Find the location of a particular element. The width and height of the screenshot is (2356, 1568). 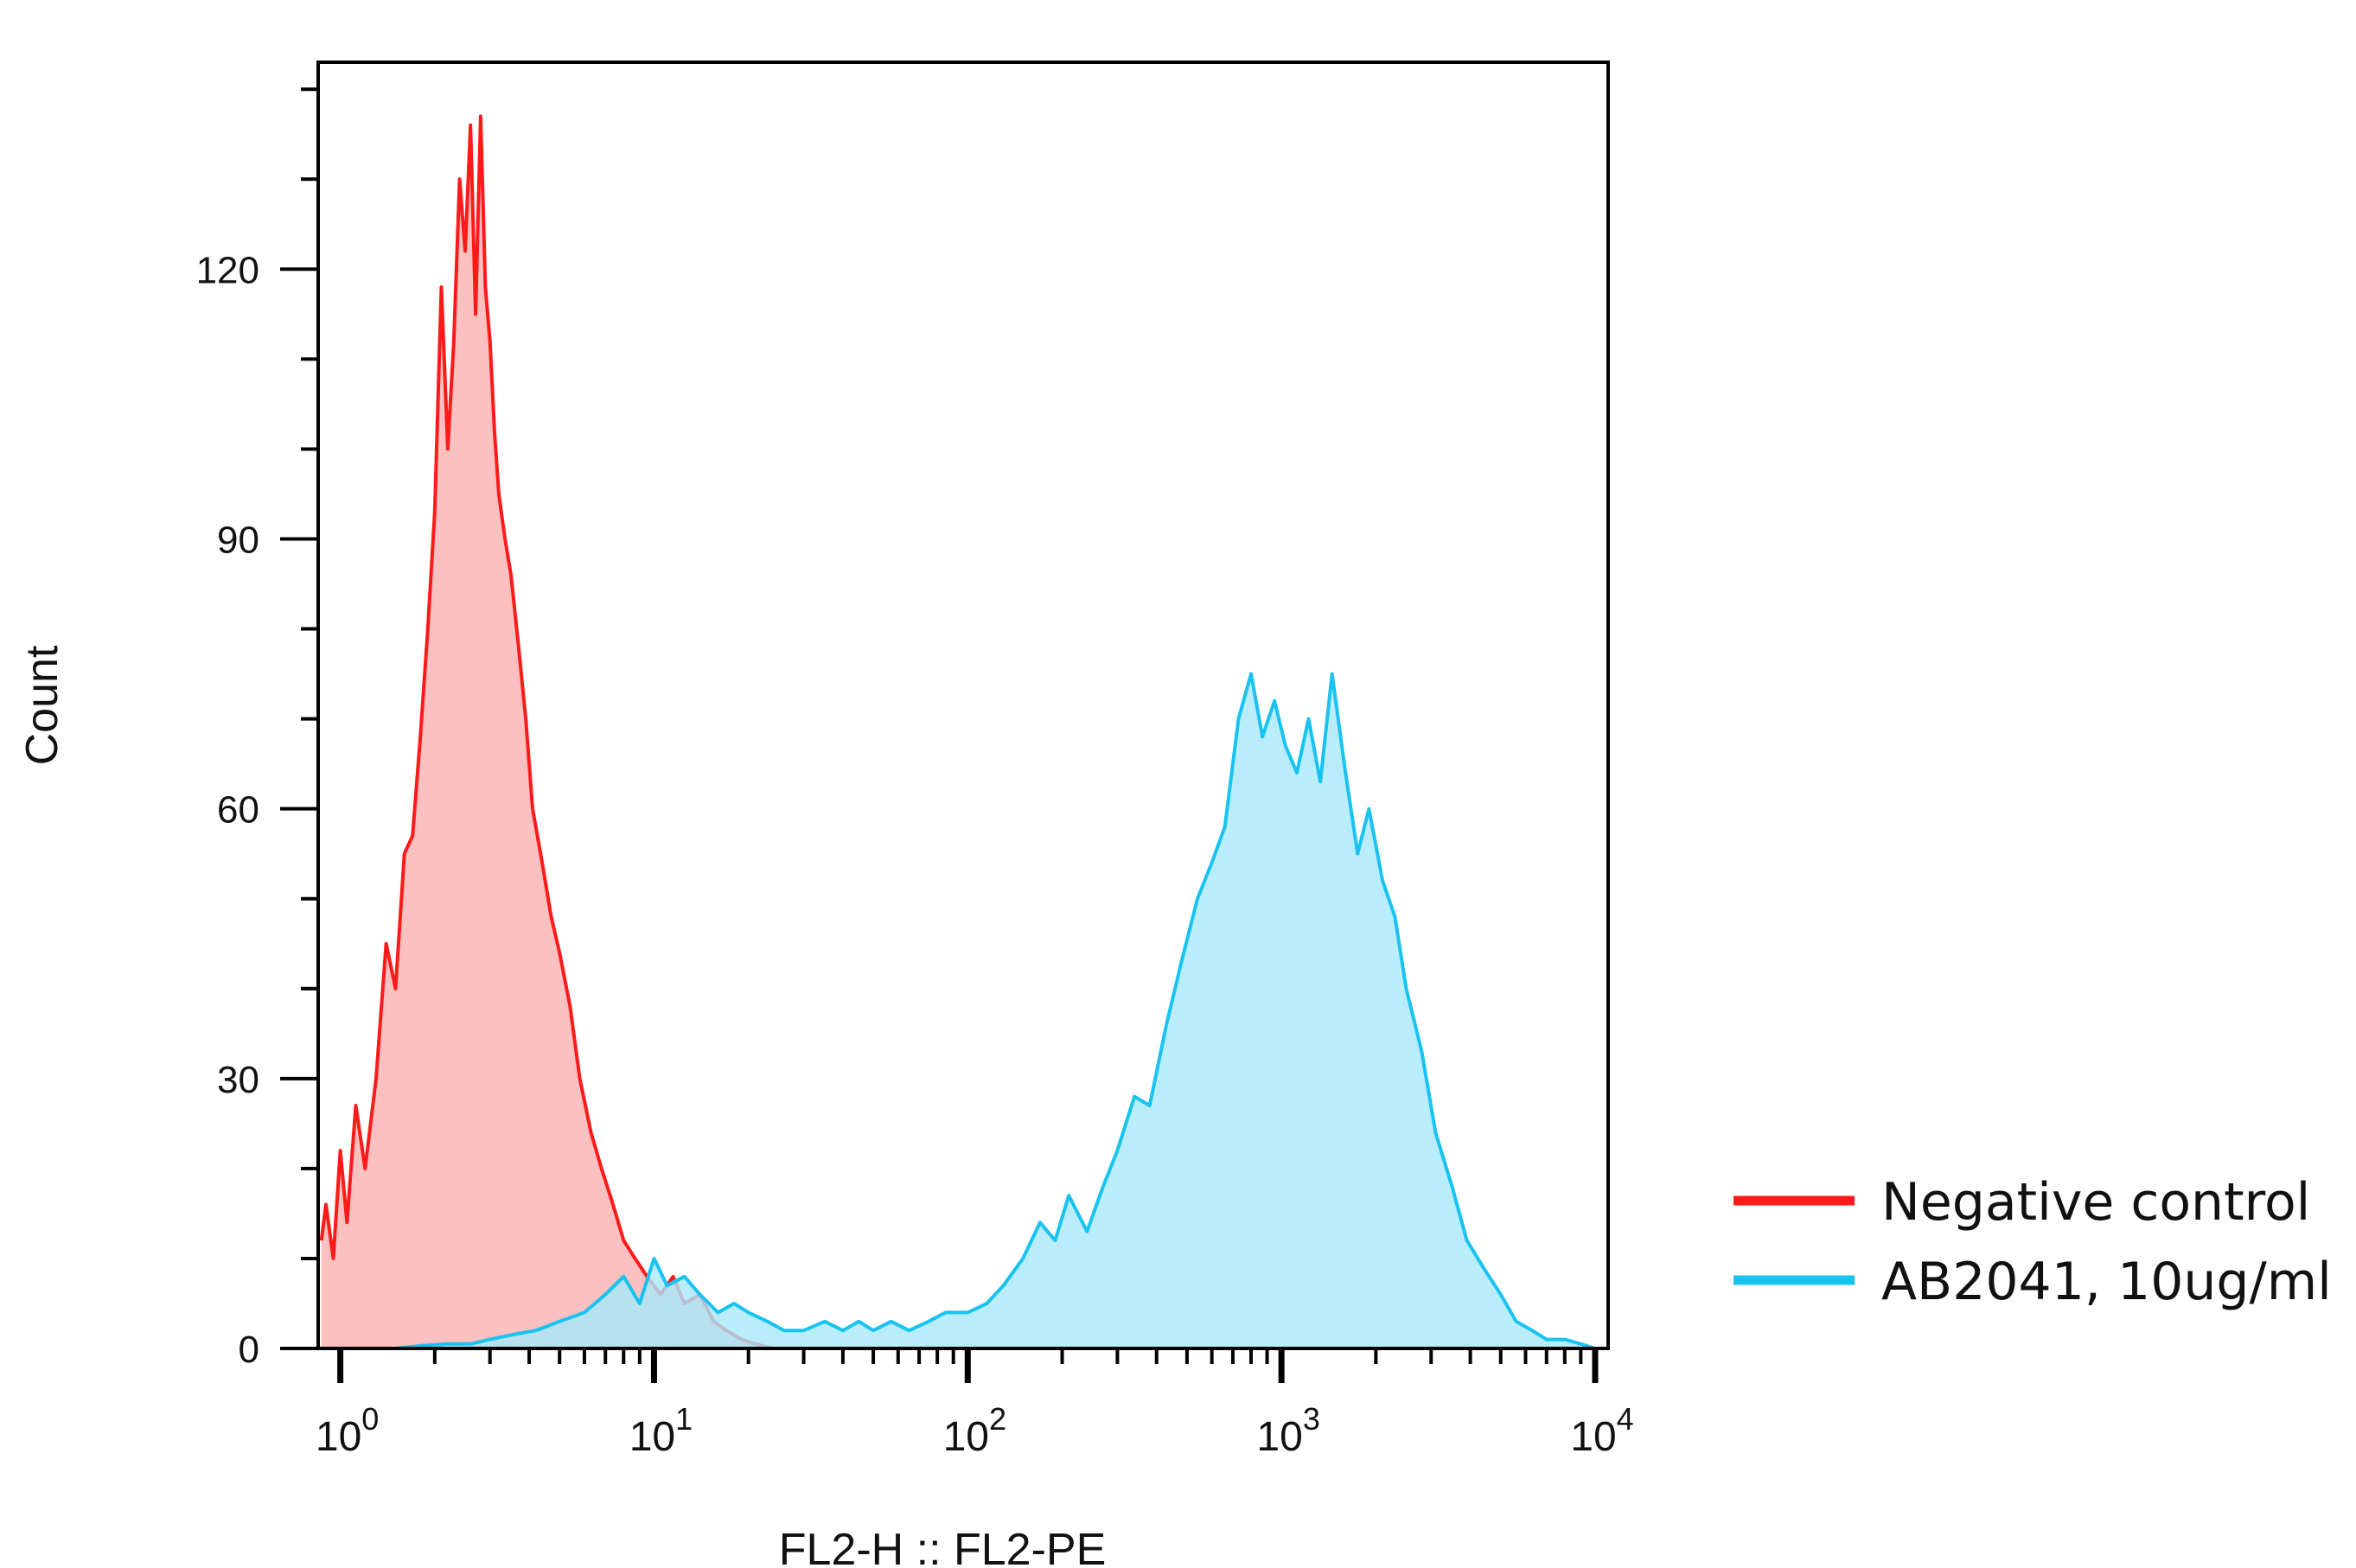

legend-label: AB2041, 10ug/ml is located at coordinates (2106, 1282).